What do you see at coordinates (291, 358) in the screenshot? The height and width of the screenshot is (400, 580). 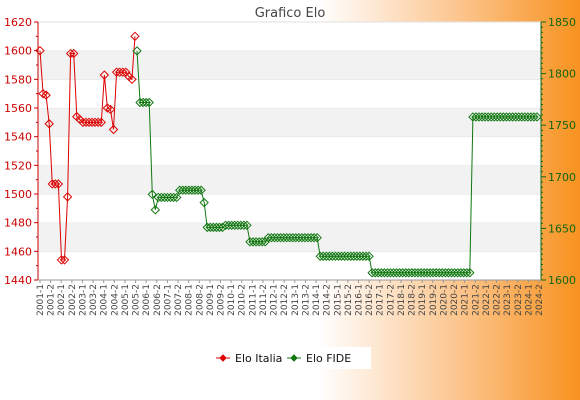 I see `chart-legend: Elo Italia Elo FIDE` at bounding box center [291, 358].